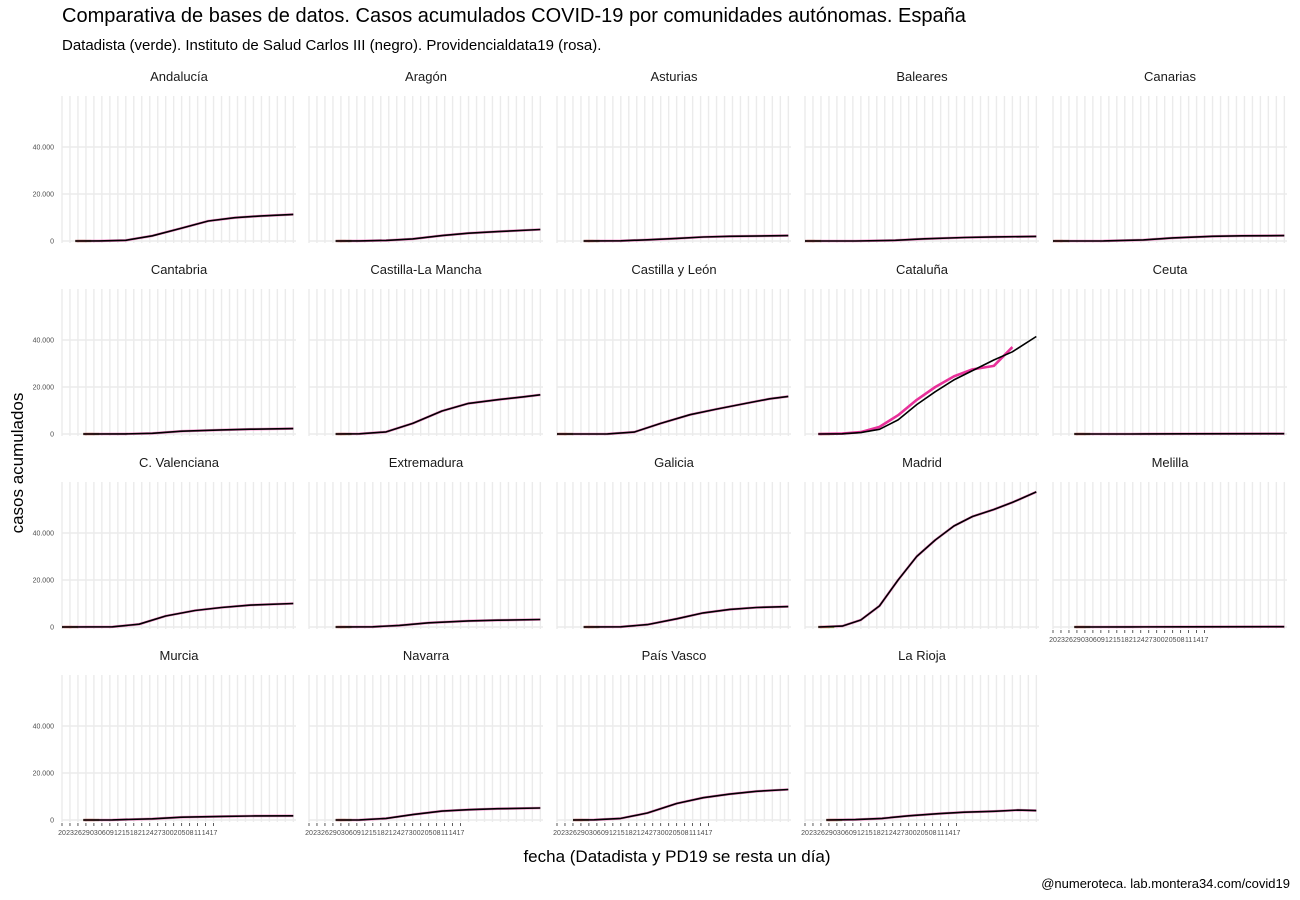  Describe the element at coordinates (922, 76) in the screenshot. I see `facet-title: Baleares` at that location.